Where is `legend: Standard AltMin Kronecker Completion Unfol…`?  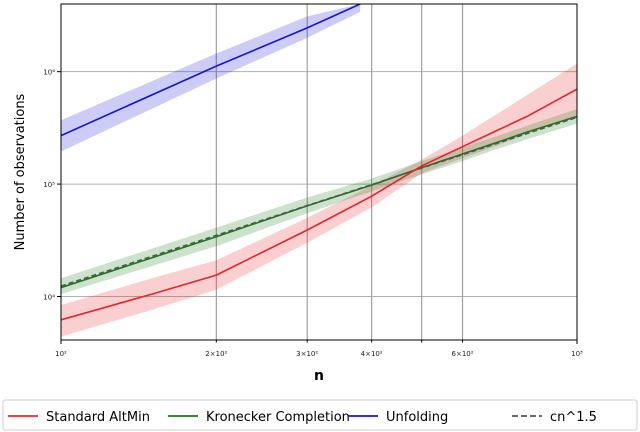
legend: Standard AltMin Kronecker Completion Unfol… is located at coordinates (320, 415).